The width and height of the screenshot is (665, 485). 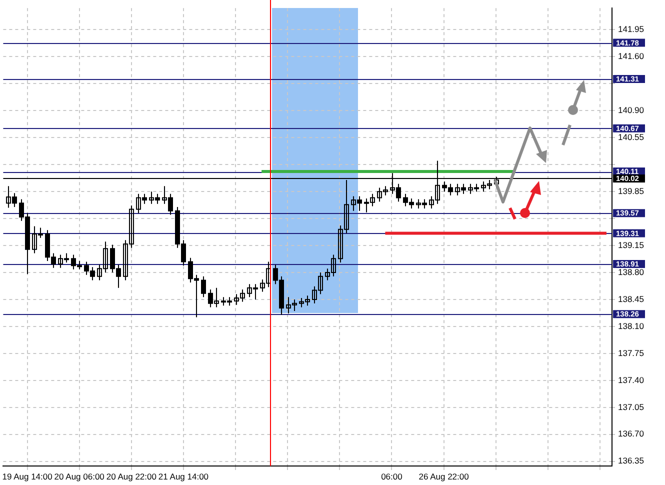 What do you see at coordinates (631, 29) in the screenshot?
I see `y-tick-label: 141.95` at bounding box center [631, 29].